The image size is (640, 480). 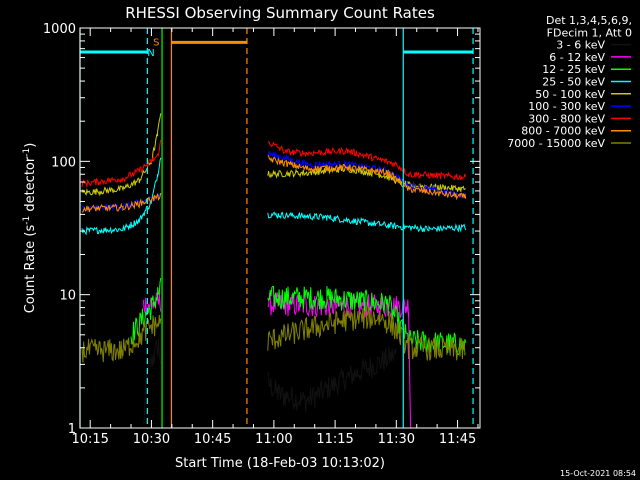 I want to click on legend-entry-label: 100 - 300 keV, so click(x=566, y=106).